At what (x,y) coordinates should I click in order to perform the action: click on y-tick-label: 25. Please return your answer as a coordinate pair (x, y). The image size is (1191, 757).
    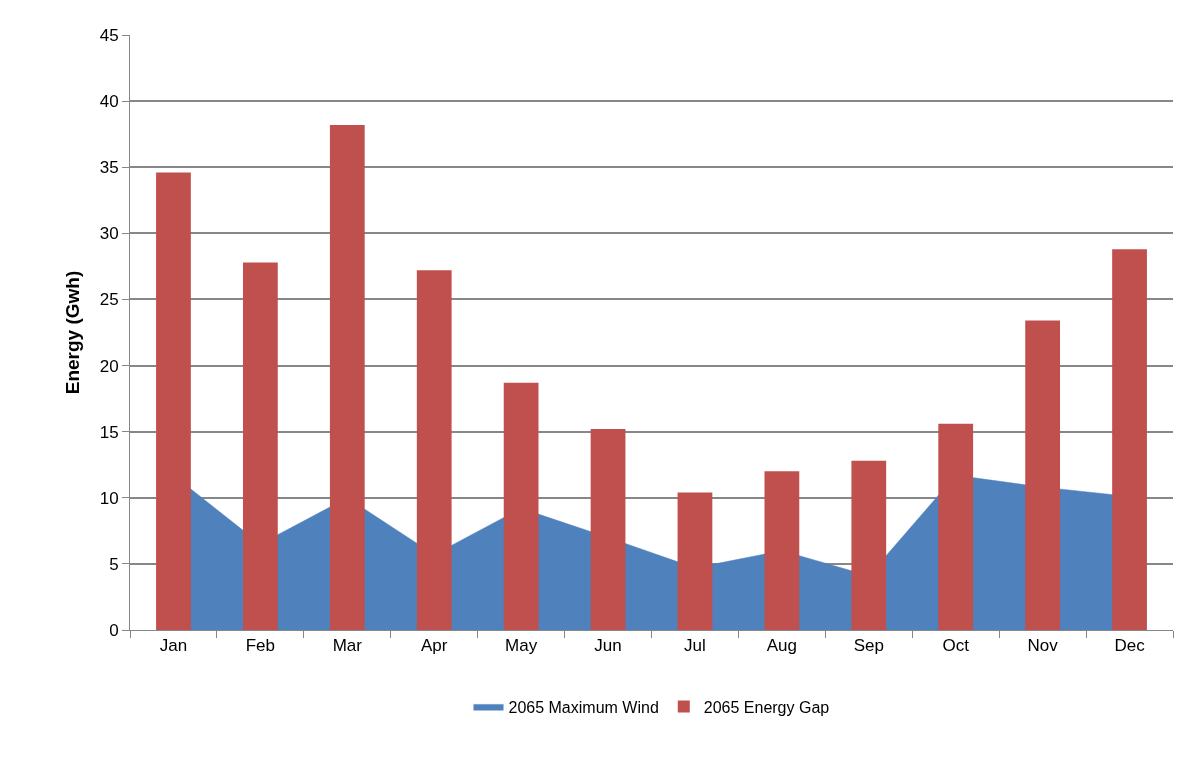
    Looking at the image, I should click on (109, 300).